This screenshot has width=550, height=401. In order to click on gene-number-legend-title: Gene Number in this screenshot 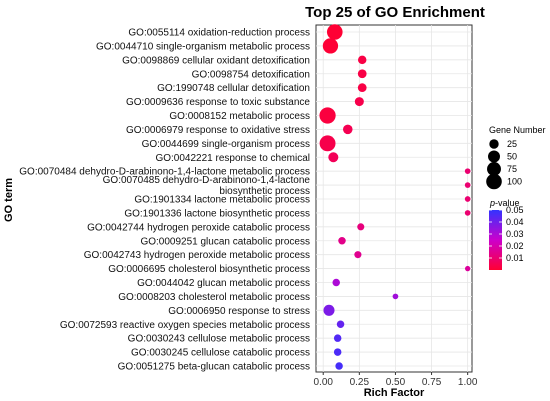, I will do `click(517, 130)`.